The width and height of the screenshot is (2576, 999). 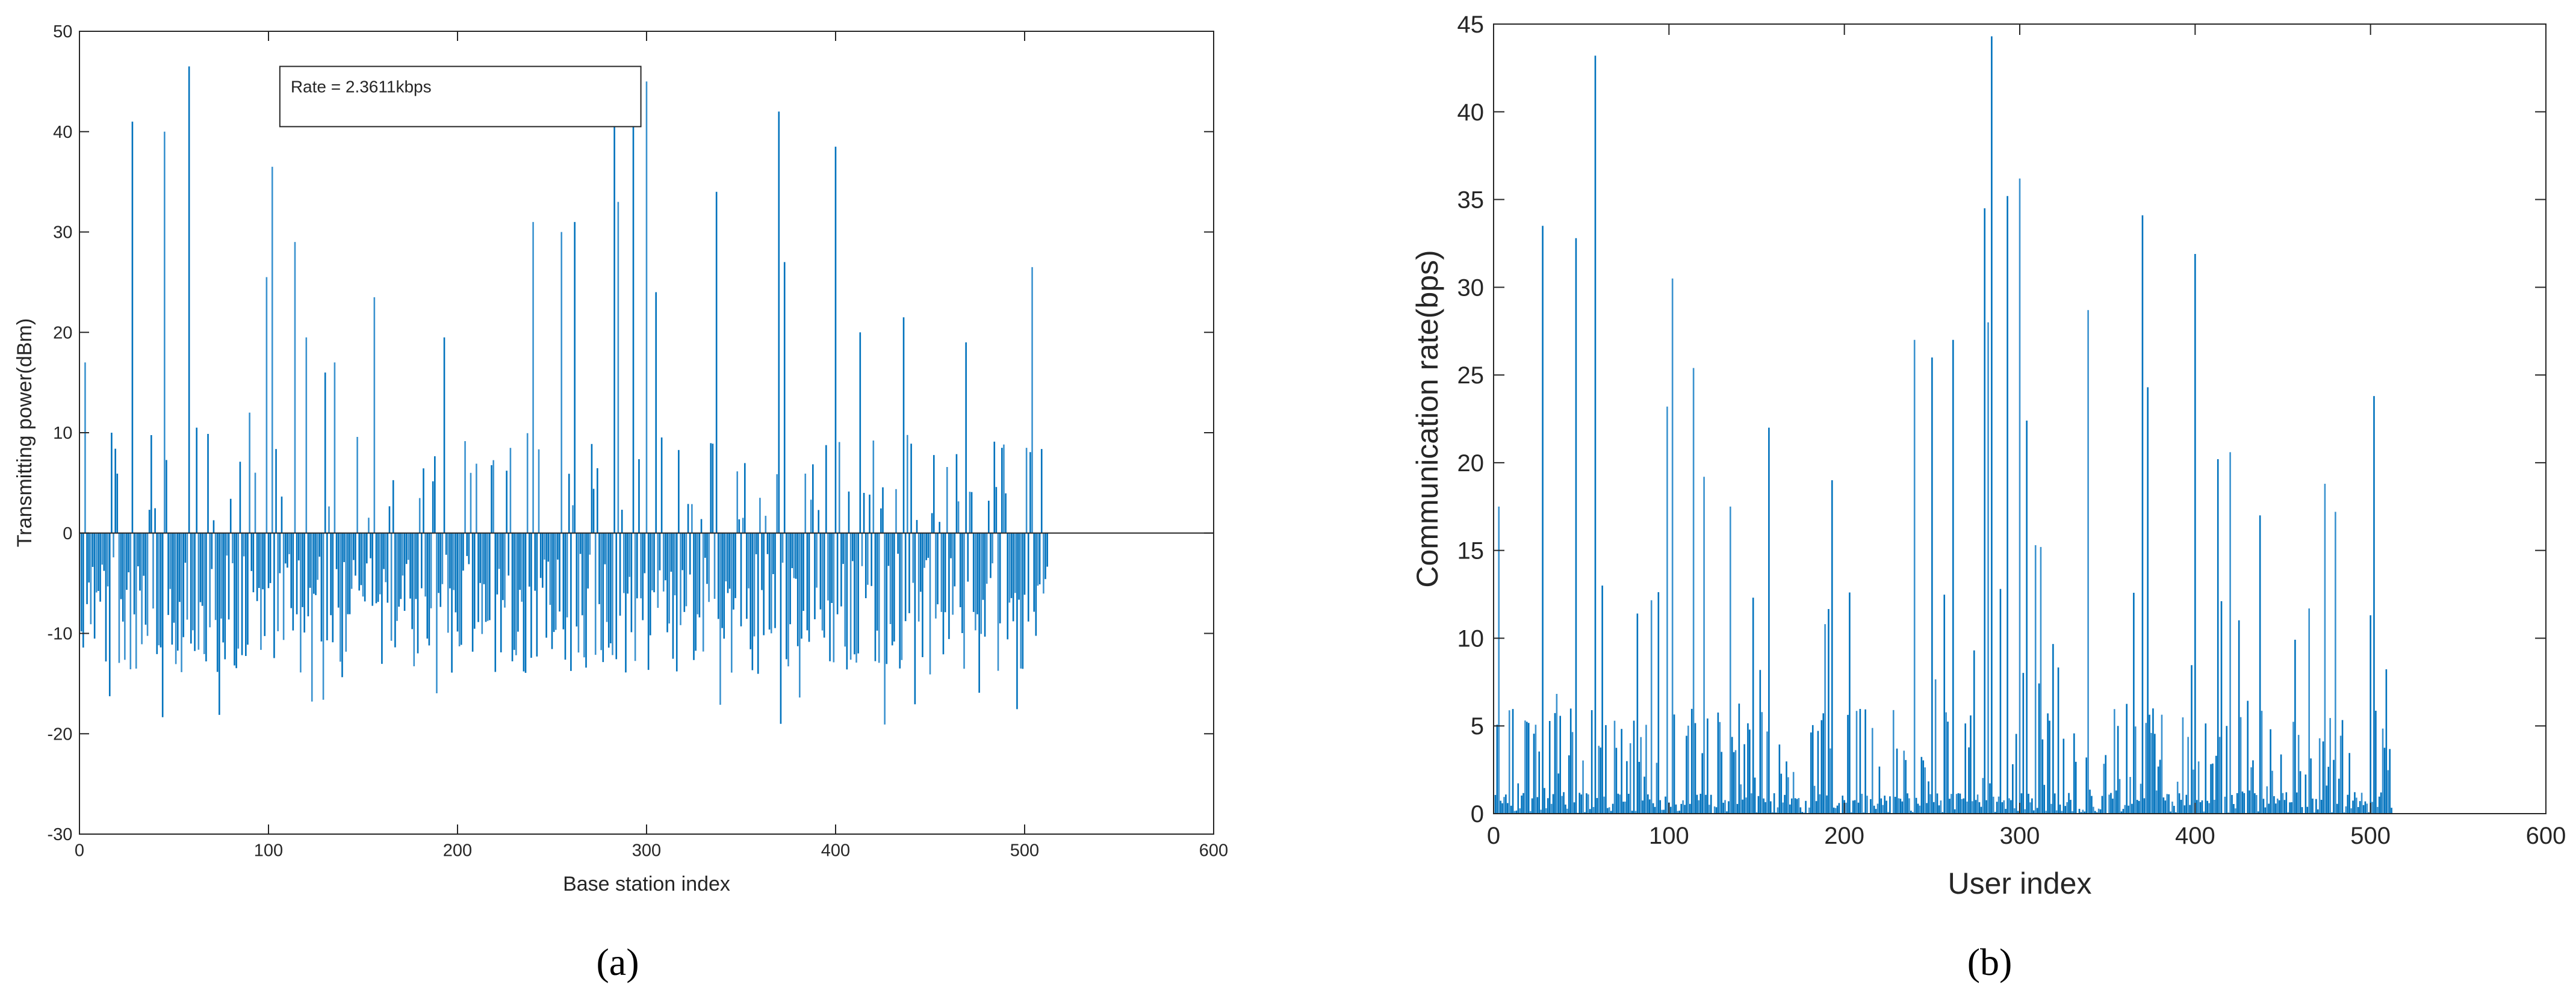 What do you see at coordinates (1471, 200) in the screenshot?
I see `y-tick-label: 35` at bounding box center [1471, 200].